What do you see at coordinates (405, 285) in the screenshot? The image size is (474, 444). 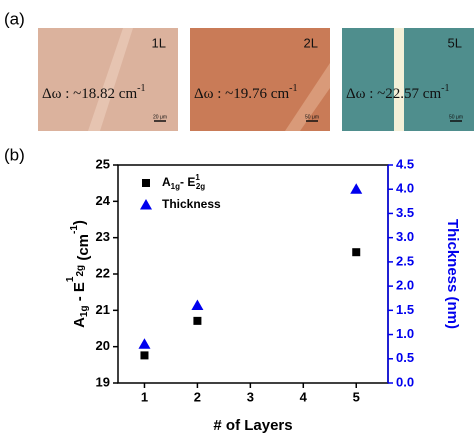 I see `y2-tick-label: 2.0` at bounding box center [405, 285].